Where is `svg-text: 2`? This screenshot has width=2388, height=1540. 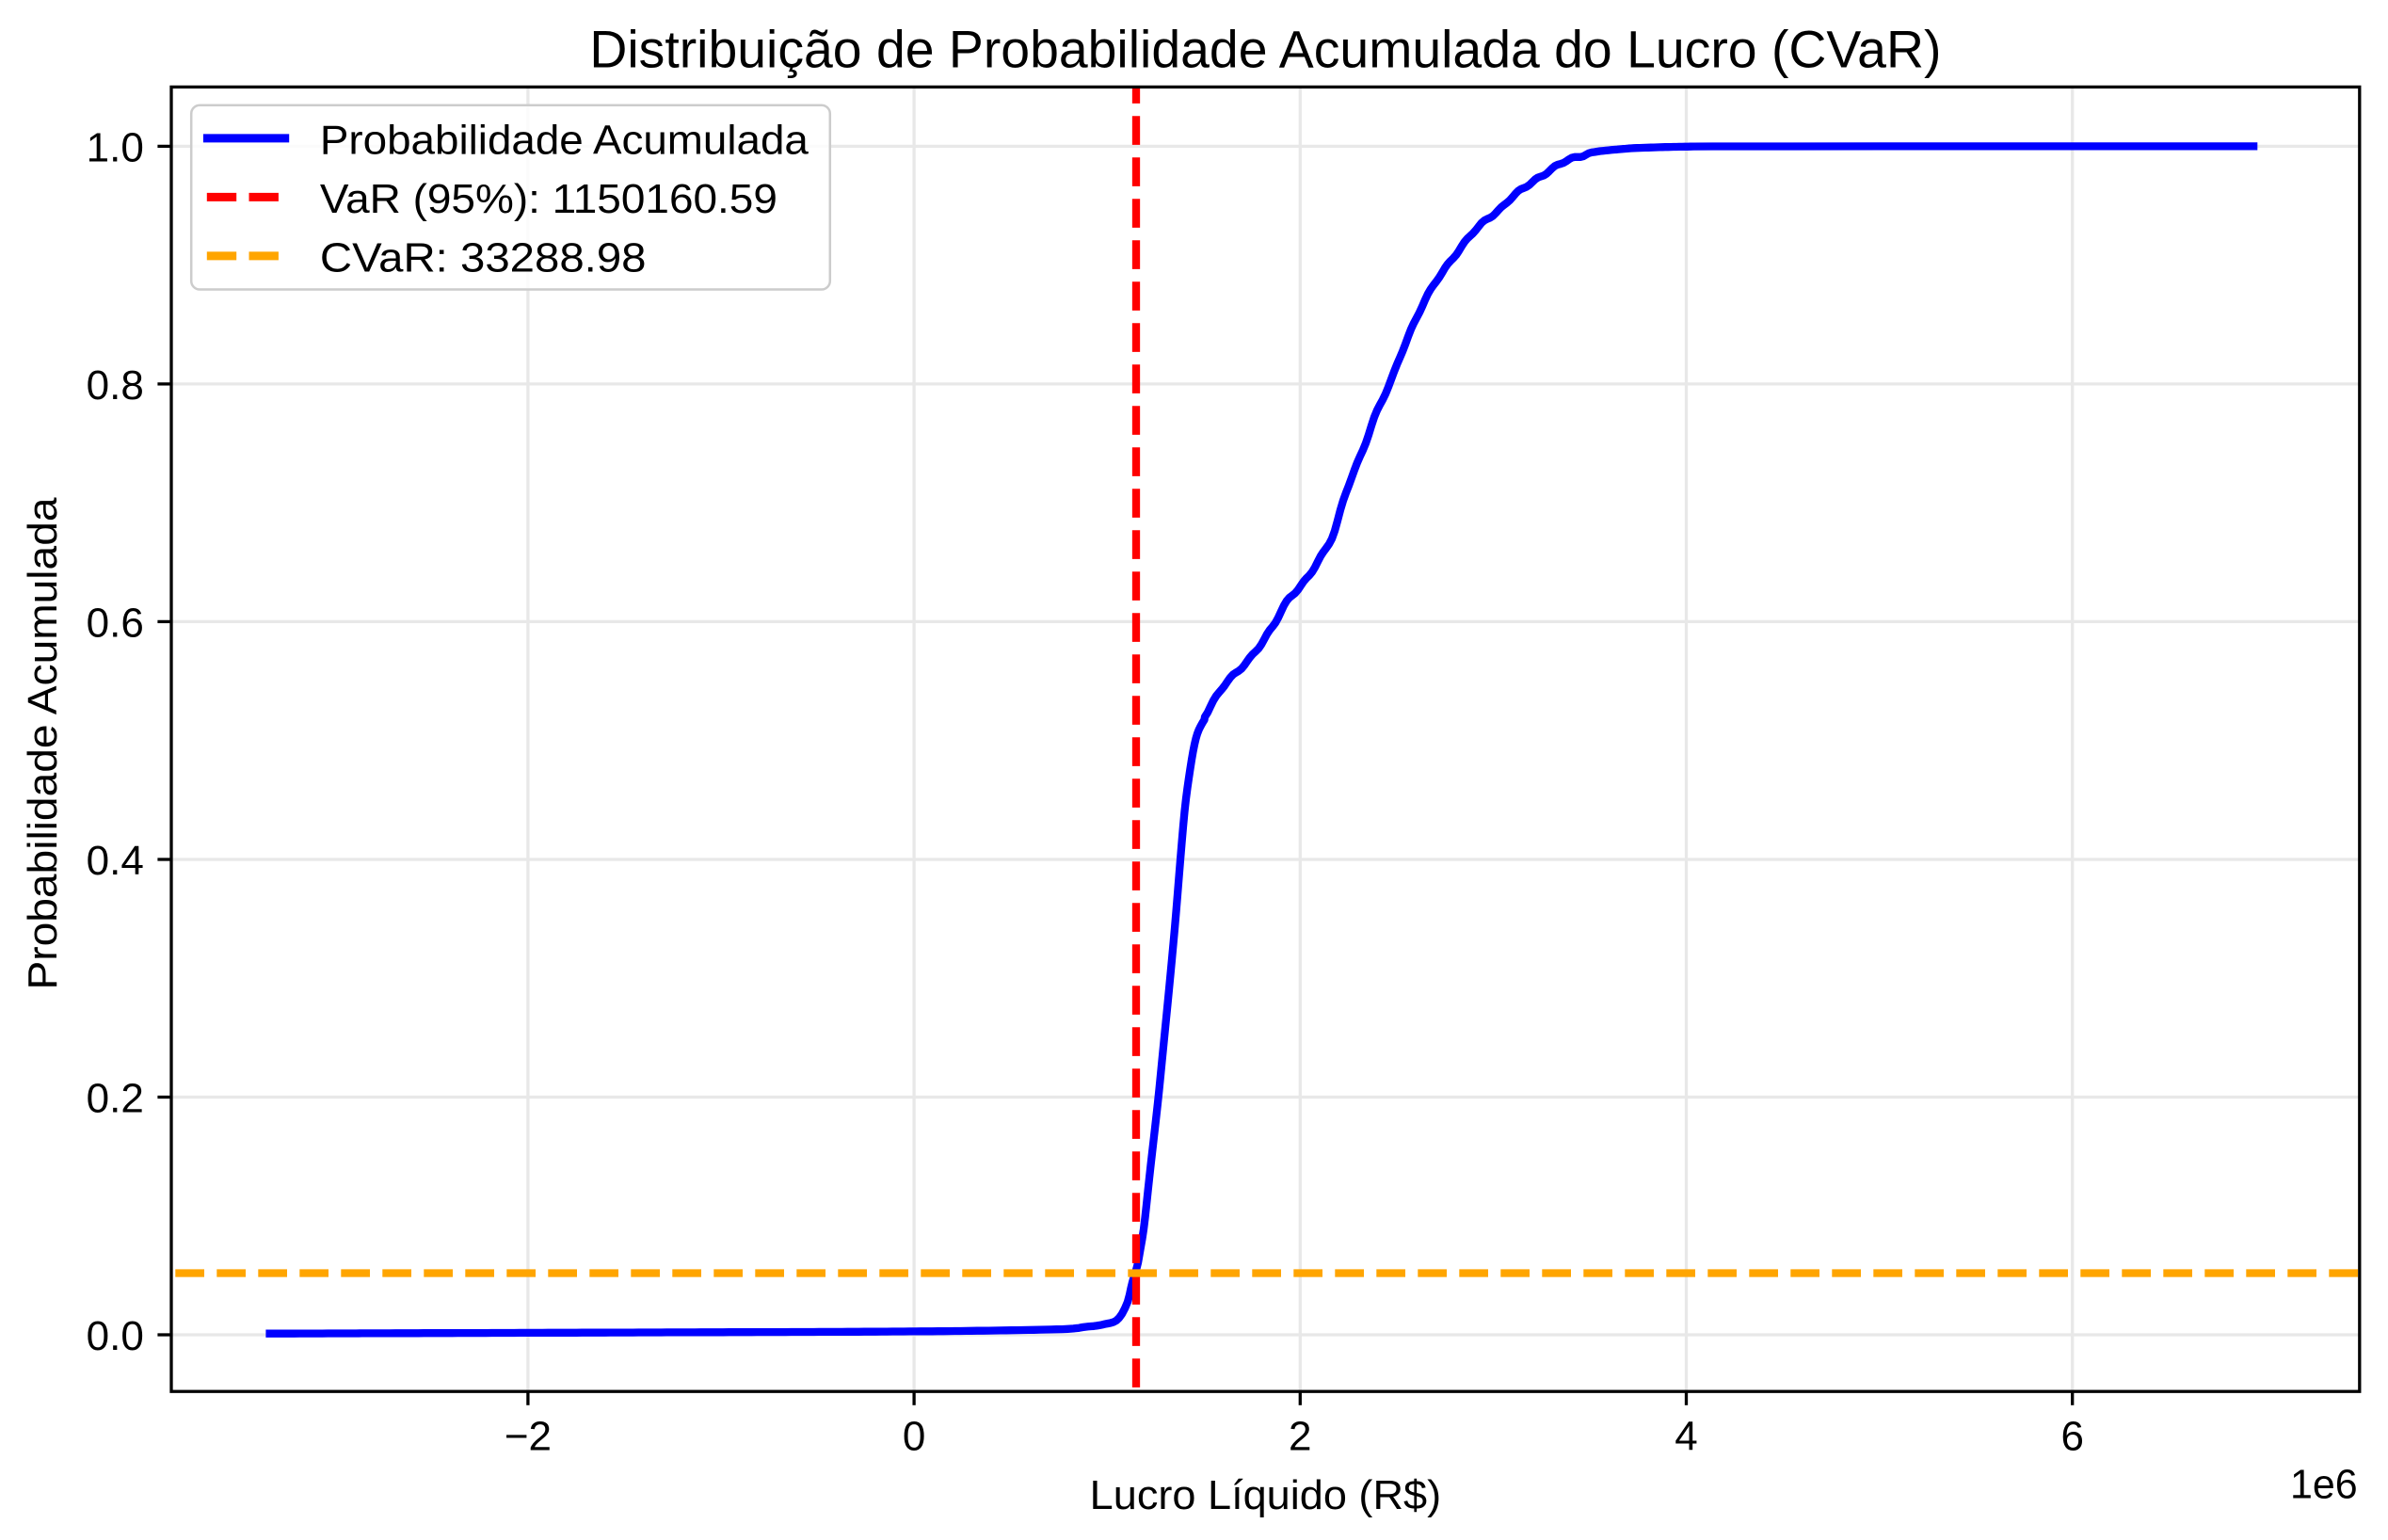 svg-text: 2 is located at coordinates (1300, 1437).